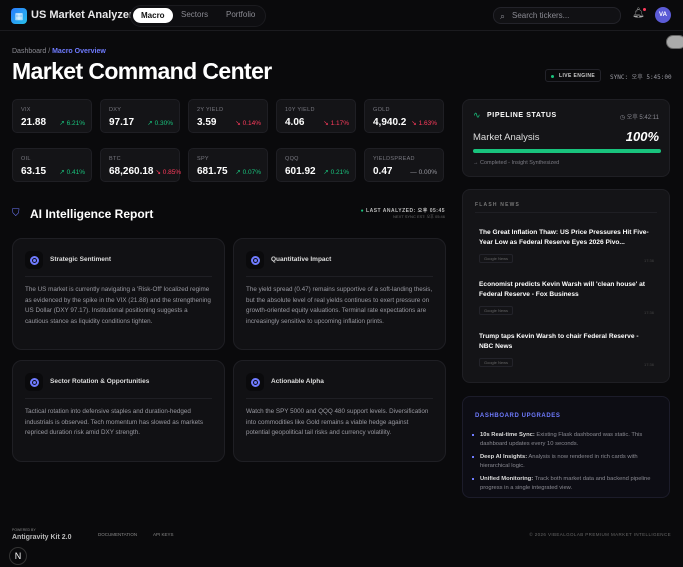  I want to click on sync-time: SYNC: 오후 5:45:00, so click(641, 77).